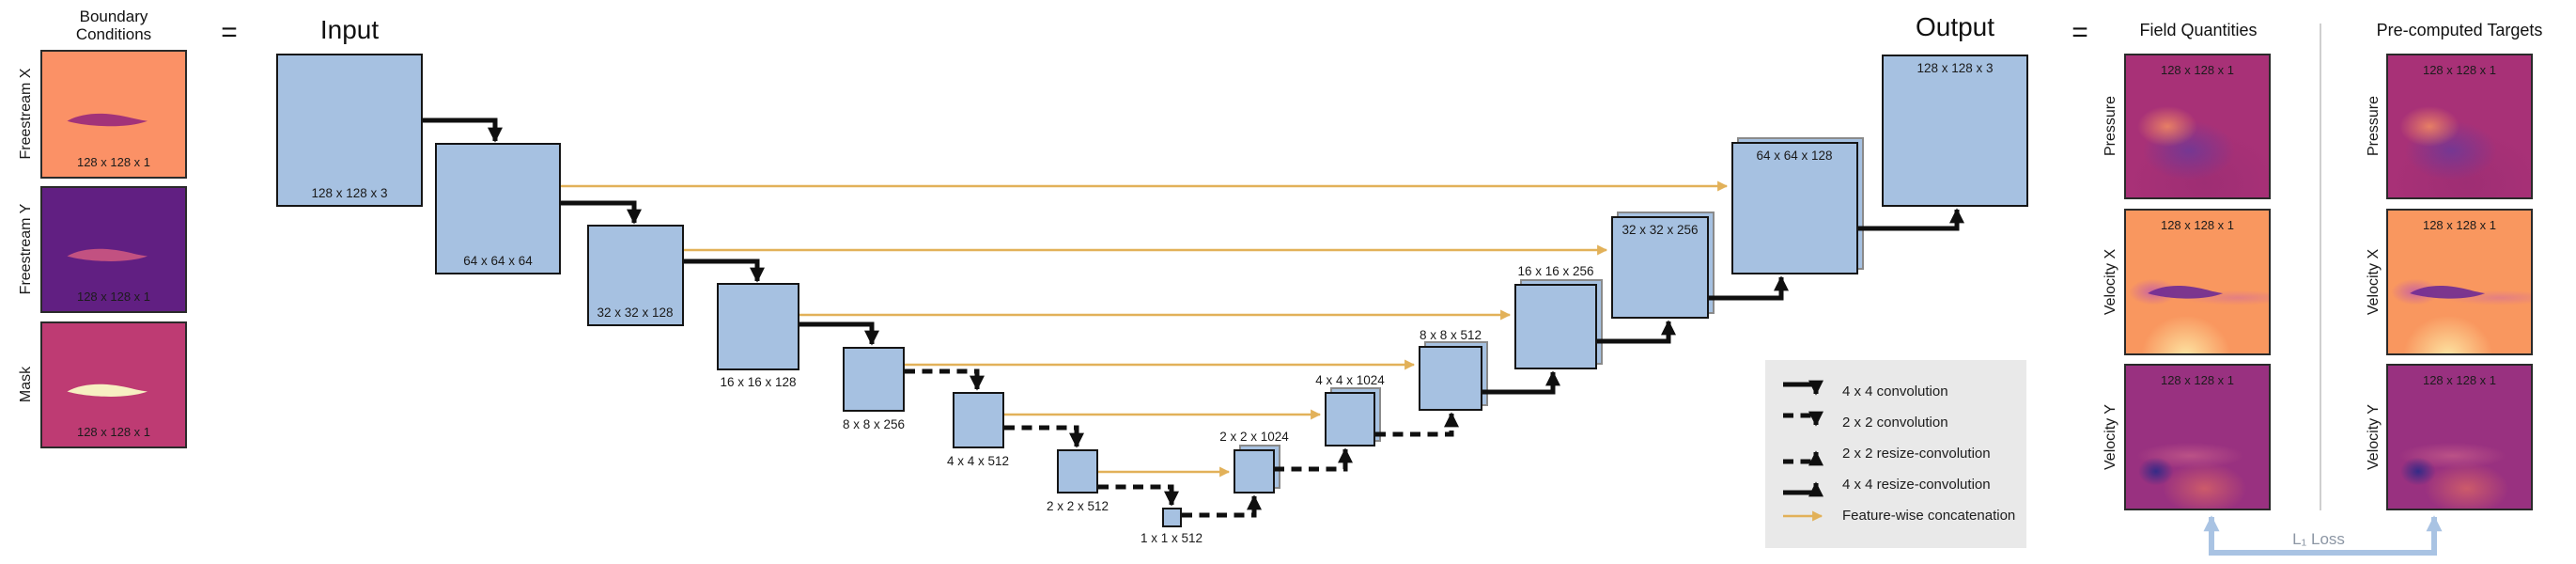 This screenshot has width=2576, height=564. What do you see at coordinates (1254, 437) in the screenshot?
I see `dims-label: 2 x 2 x 1024` at bounding box center [1254, 437].